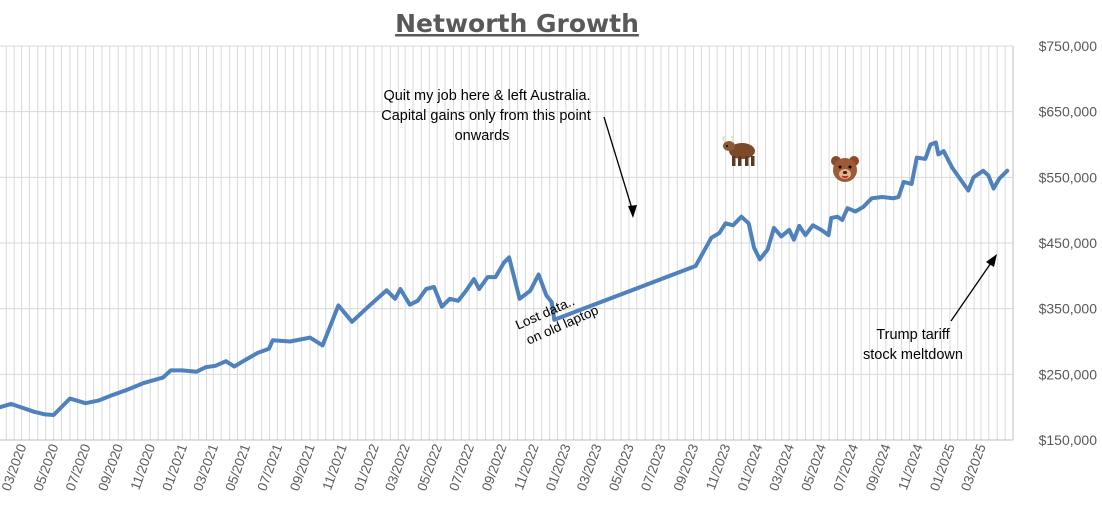 This screenshot has width=1102, height=513. What do you see at coordinates (686, 467) in the screenshot?
I see `x-tick-label: 09/2023` at bounding box center [686, 467].